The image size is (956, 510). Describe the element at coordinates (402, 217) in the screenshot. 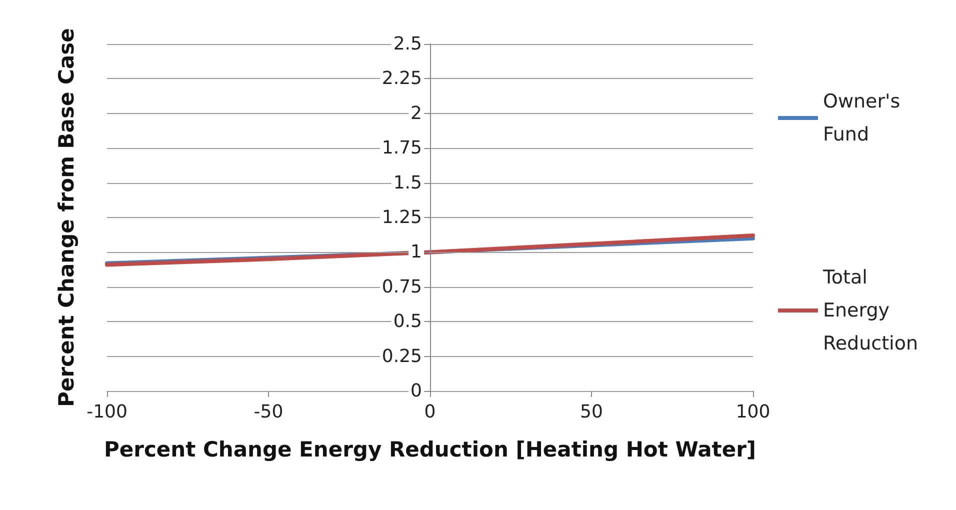

I see `y-tick-label: 1.25` at that location.